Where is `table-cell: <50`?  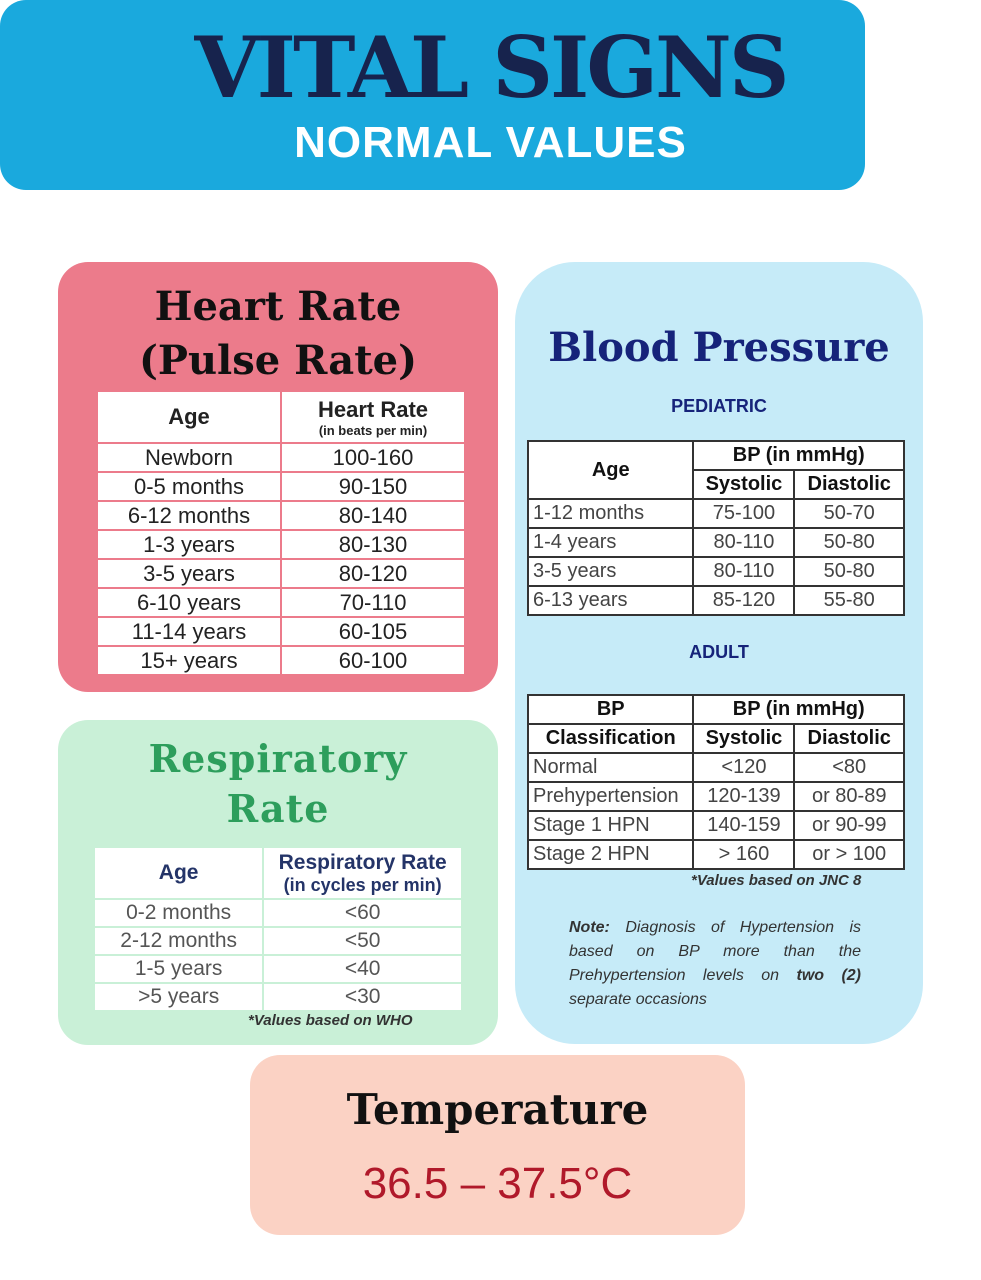
table-cell: <50 is located at coordinates (362, 941).